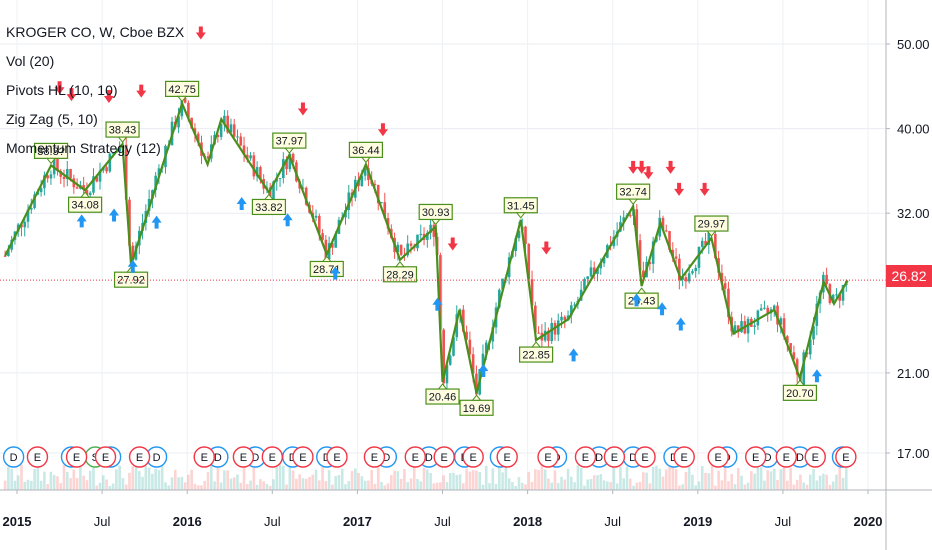 The image size is (932, 550). What do you see at coordinates (527, 521) in the screenshot?
I see `x-tick-label: 2018` at bounding box center [527, 521].